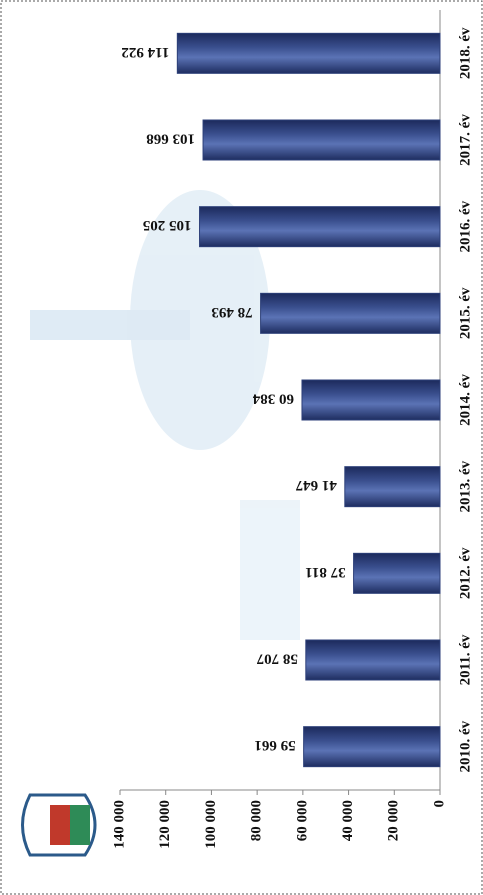 The image size is (483, 895). Describe the element at coordinates (465, 400) in the screenshot. I see `x-tick-label: 2014. év` at that location.